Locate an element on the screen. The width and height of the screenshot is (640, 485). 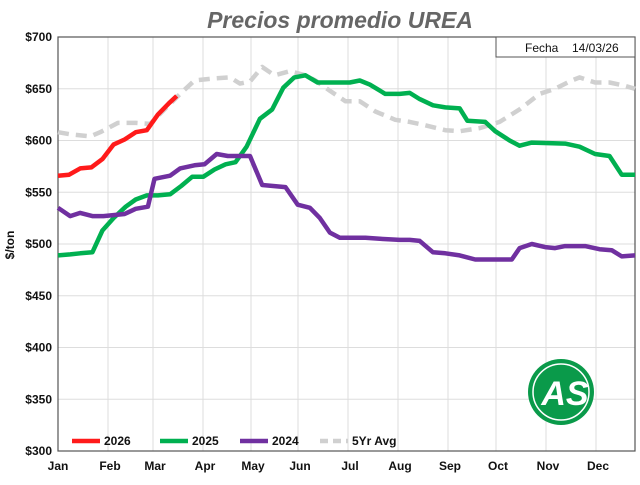
y-tick-label: $500 is located at coordinates (38, 244).